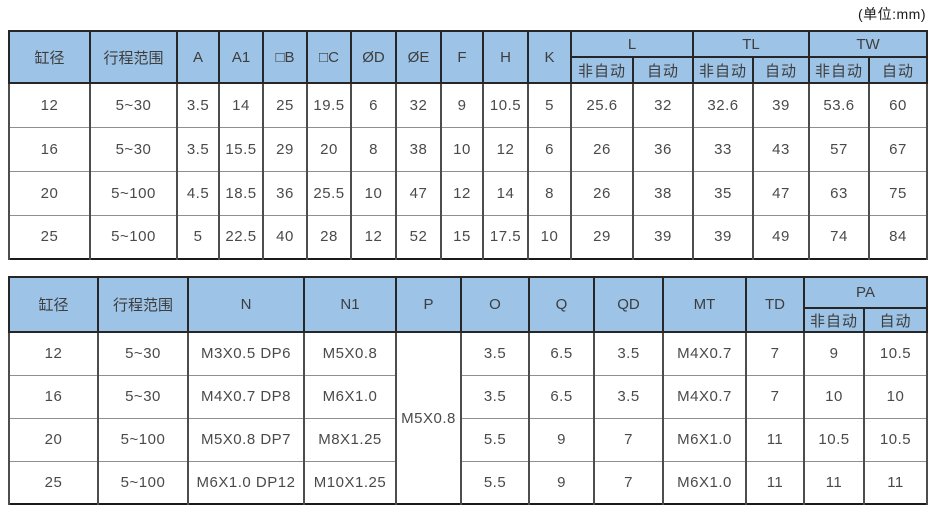  I want to click on table-cell: 29, so click(602, 237).